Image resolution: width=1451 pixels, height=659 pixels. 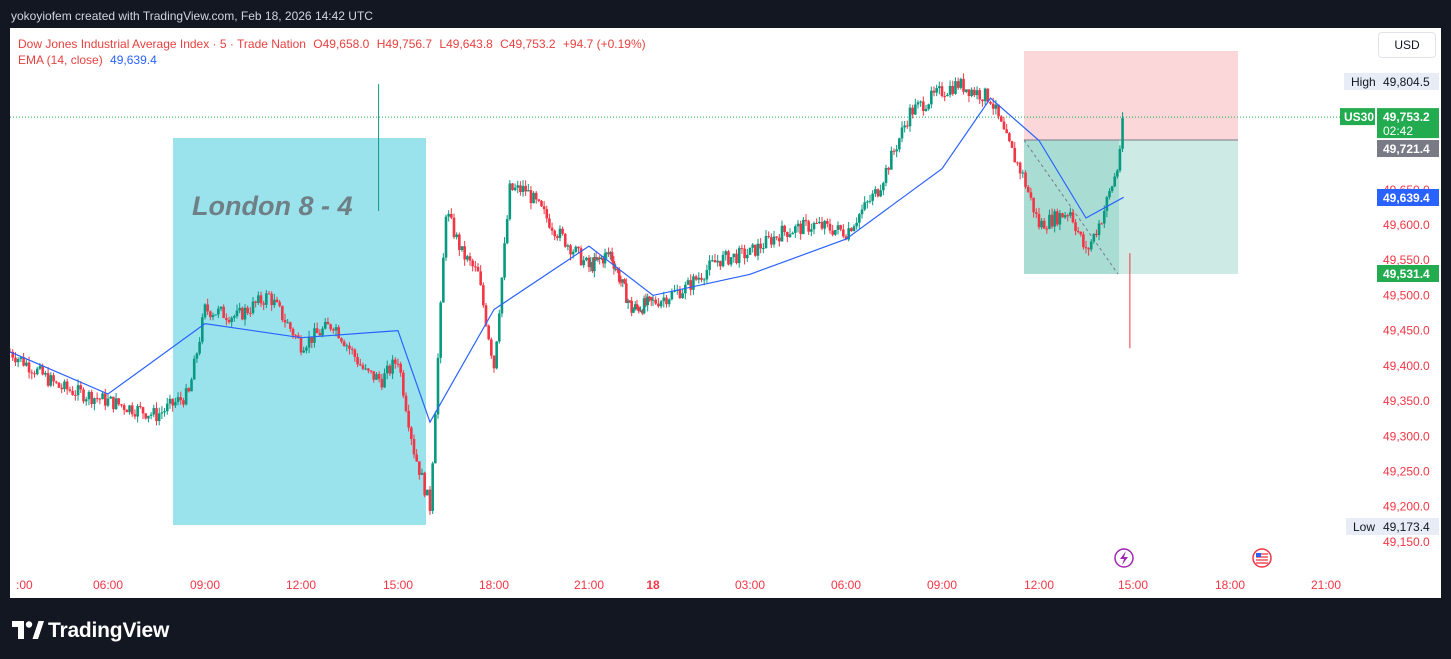 I want to click on currency-button: USD, so click(x=1407, y=45).